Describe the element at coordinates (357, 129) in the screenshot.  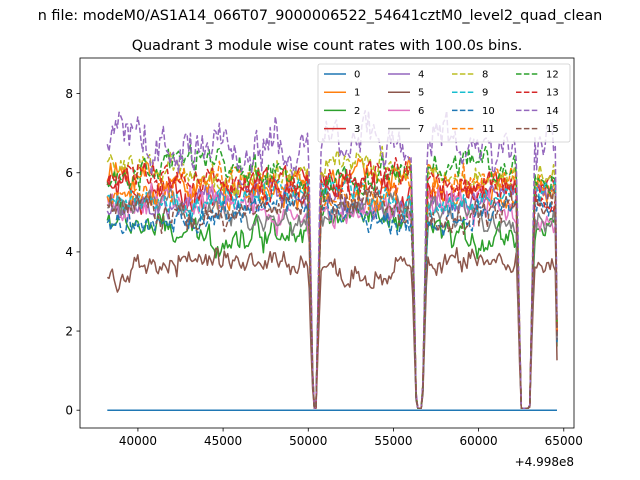
I see `legend-label-3: 3` at that location.